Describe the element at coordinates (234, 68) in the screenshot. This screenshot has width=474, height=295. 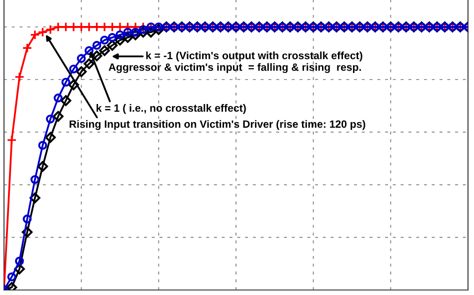
I see `annotation: Aggressor & victim's input = falling & rising resp.` at that location.